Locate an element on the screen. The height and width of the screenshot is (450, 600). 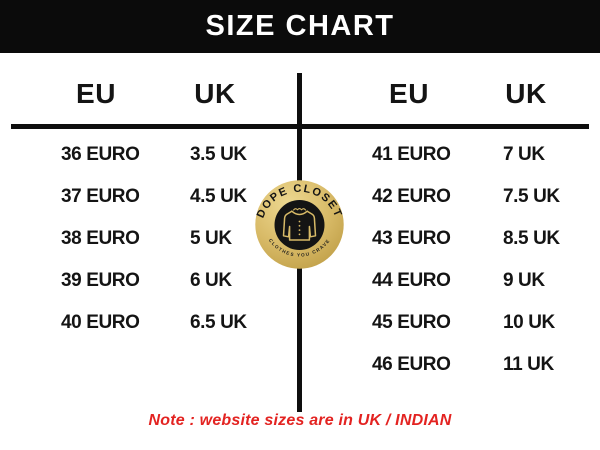
table-cell: 36 EURO is located at coordinates (100, 154).